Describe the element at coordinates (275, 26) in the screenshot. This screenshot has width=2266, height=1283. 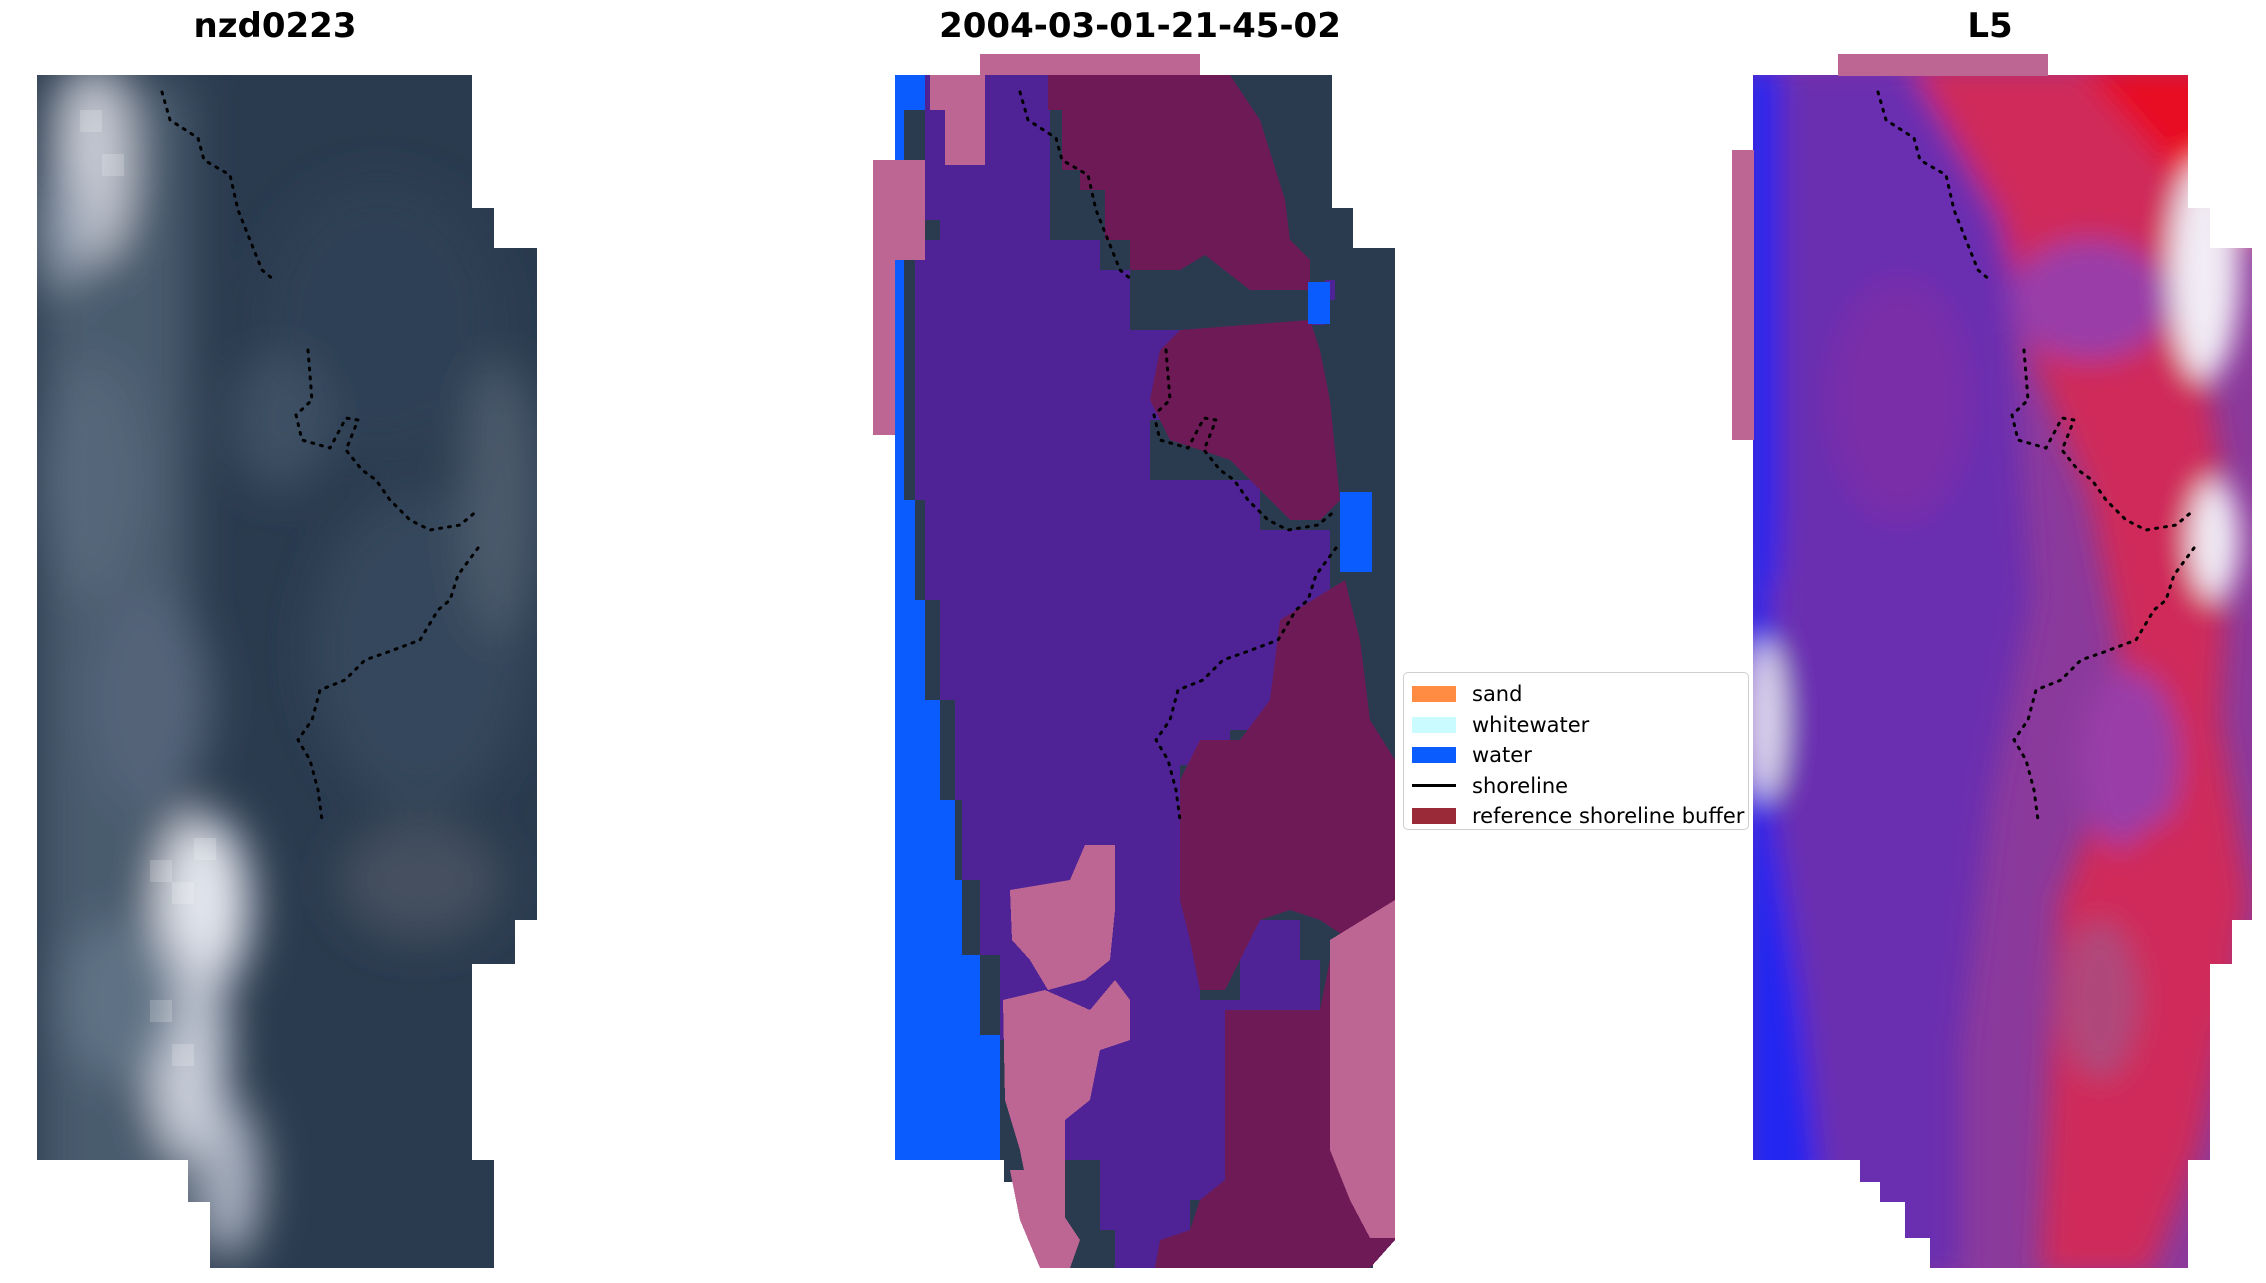
I see `left-panel-title: nzd0223` at that location.